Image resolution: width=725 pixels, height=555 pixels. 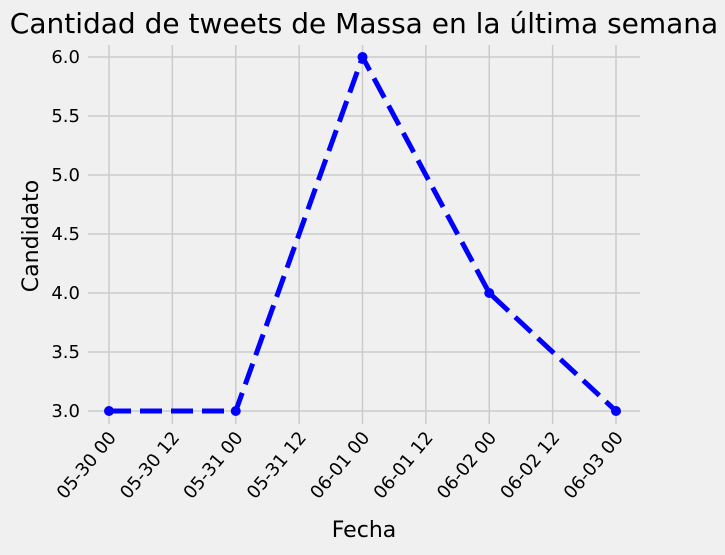 I want to click on x-tick-label: 06-03 00, so click(x=594, y=466).